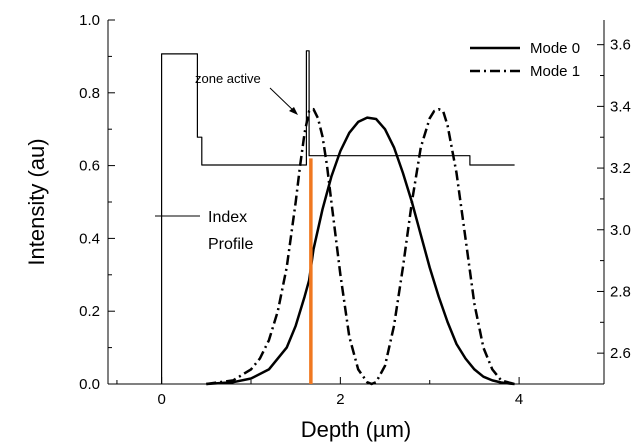 The height and width of the screenshot is (448, 642). What do you see at coordinates (230, 244) in the screenshot?
I see `annotation-profile-label: Profile` at bounding box center [230, 244].